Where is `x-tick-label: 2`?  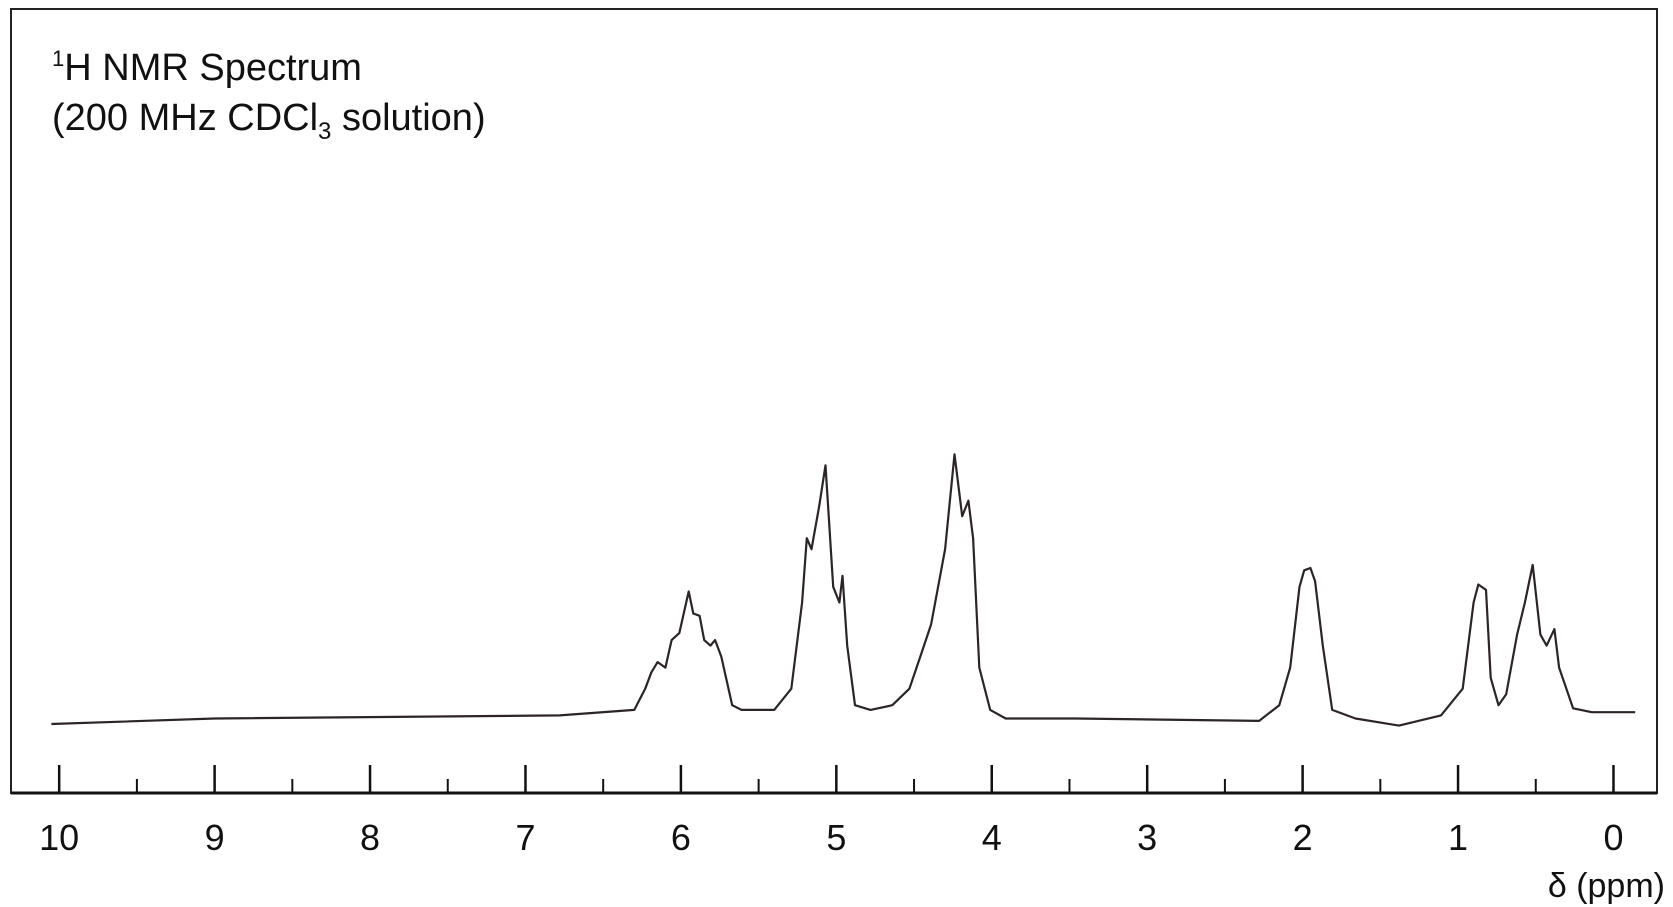 x-tick-label: 2 is located at coordinates (1303, 837).